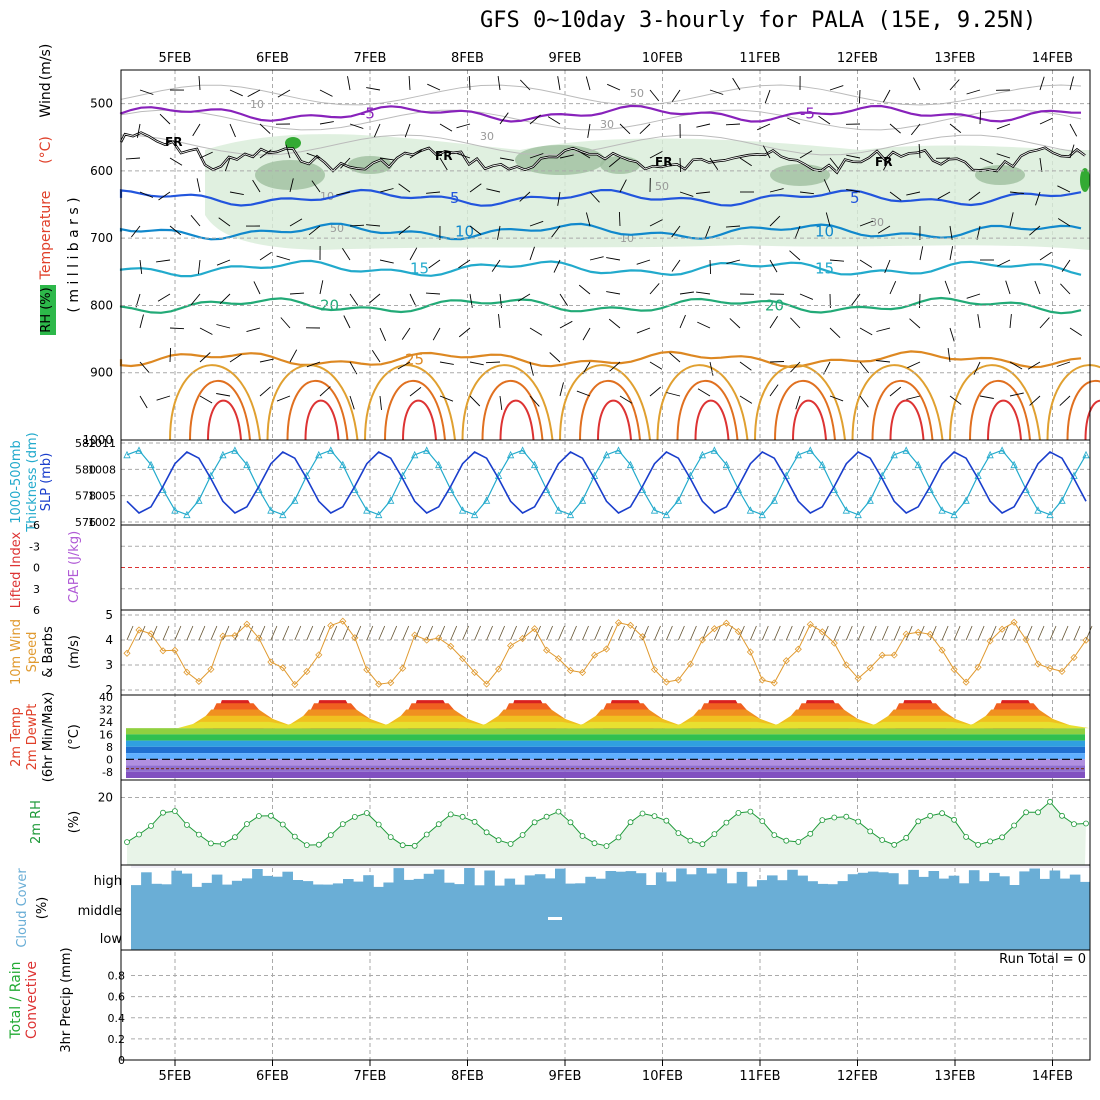 Image resolution: width=1100 pixels, height=1100 pixels. What do you see at coordinates (16, 1000) in the screenshot?
I see `ylabel-precip-total: Total / Rain` at bounding box center [16, 1000].